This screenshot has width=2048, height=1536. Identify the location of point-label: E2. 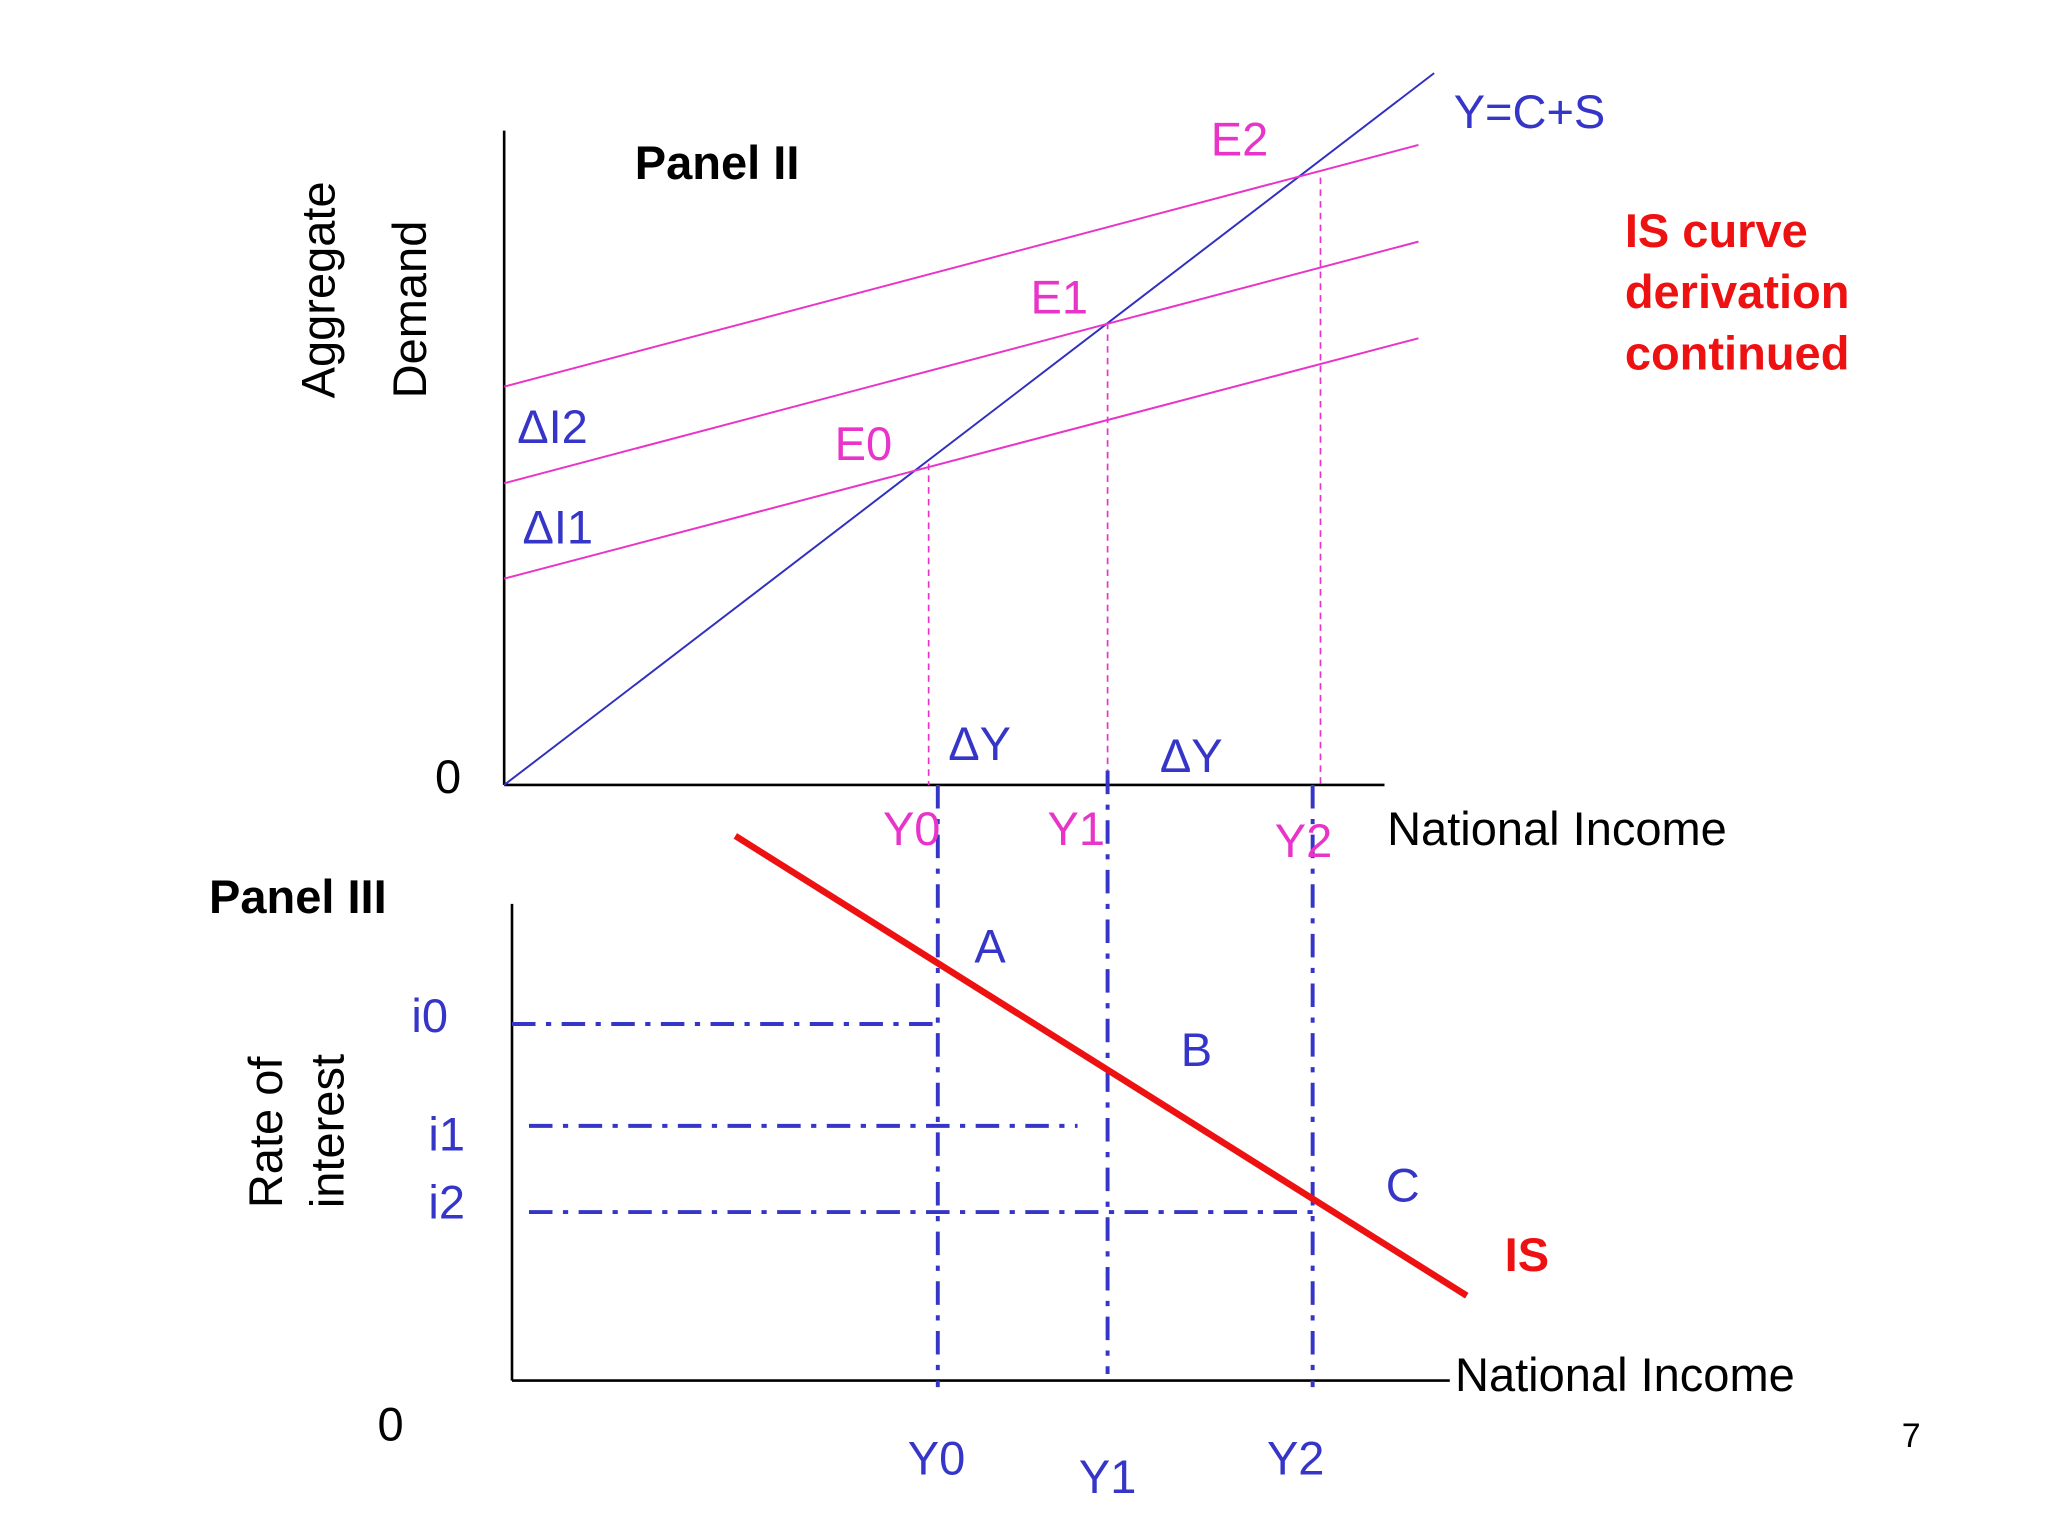
(1240, 138).